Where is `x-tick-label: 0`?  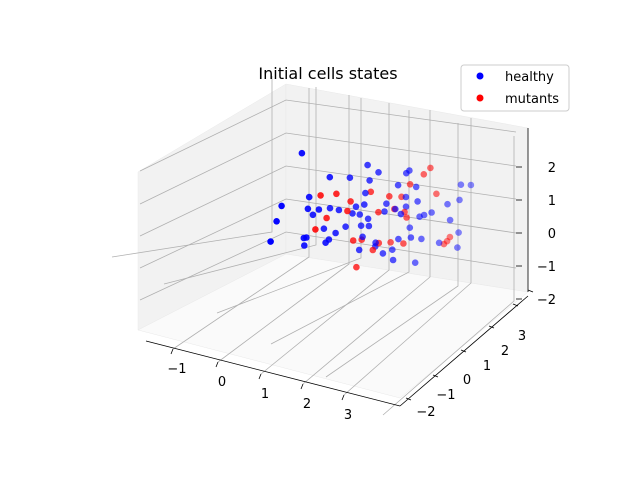
x-tick-label: 0 is located at coordinates (222, 382).